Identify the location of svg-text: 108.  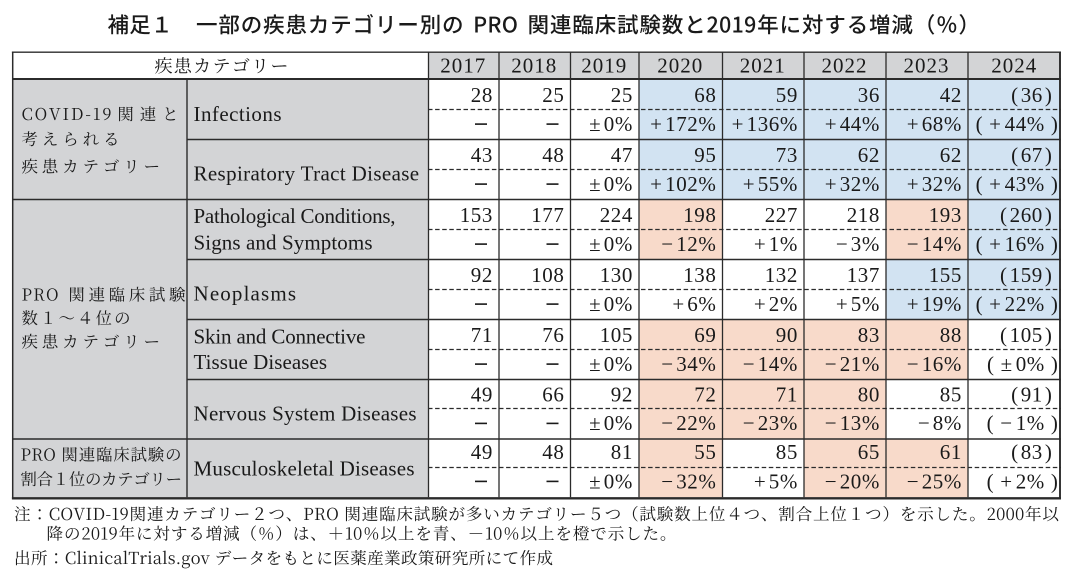
(547, 275).